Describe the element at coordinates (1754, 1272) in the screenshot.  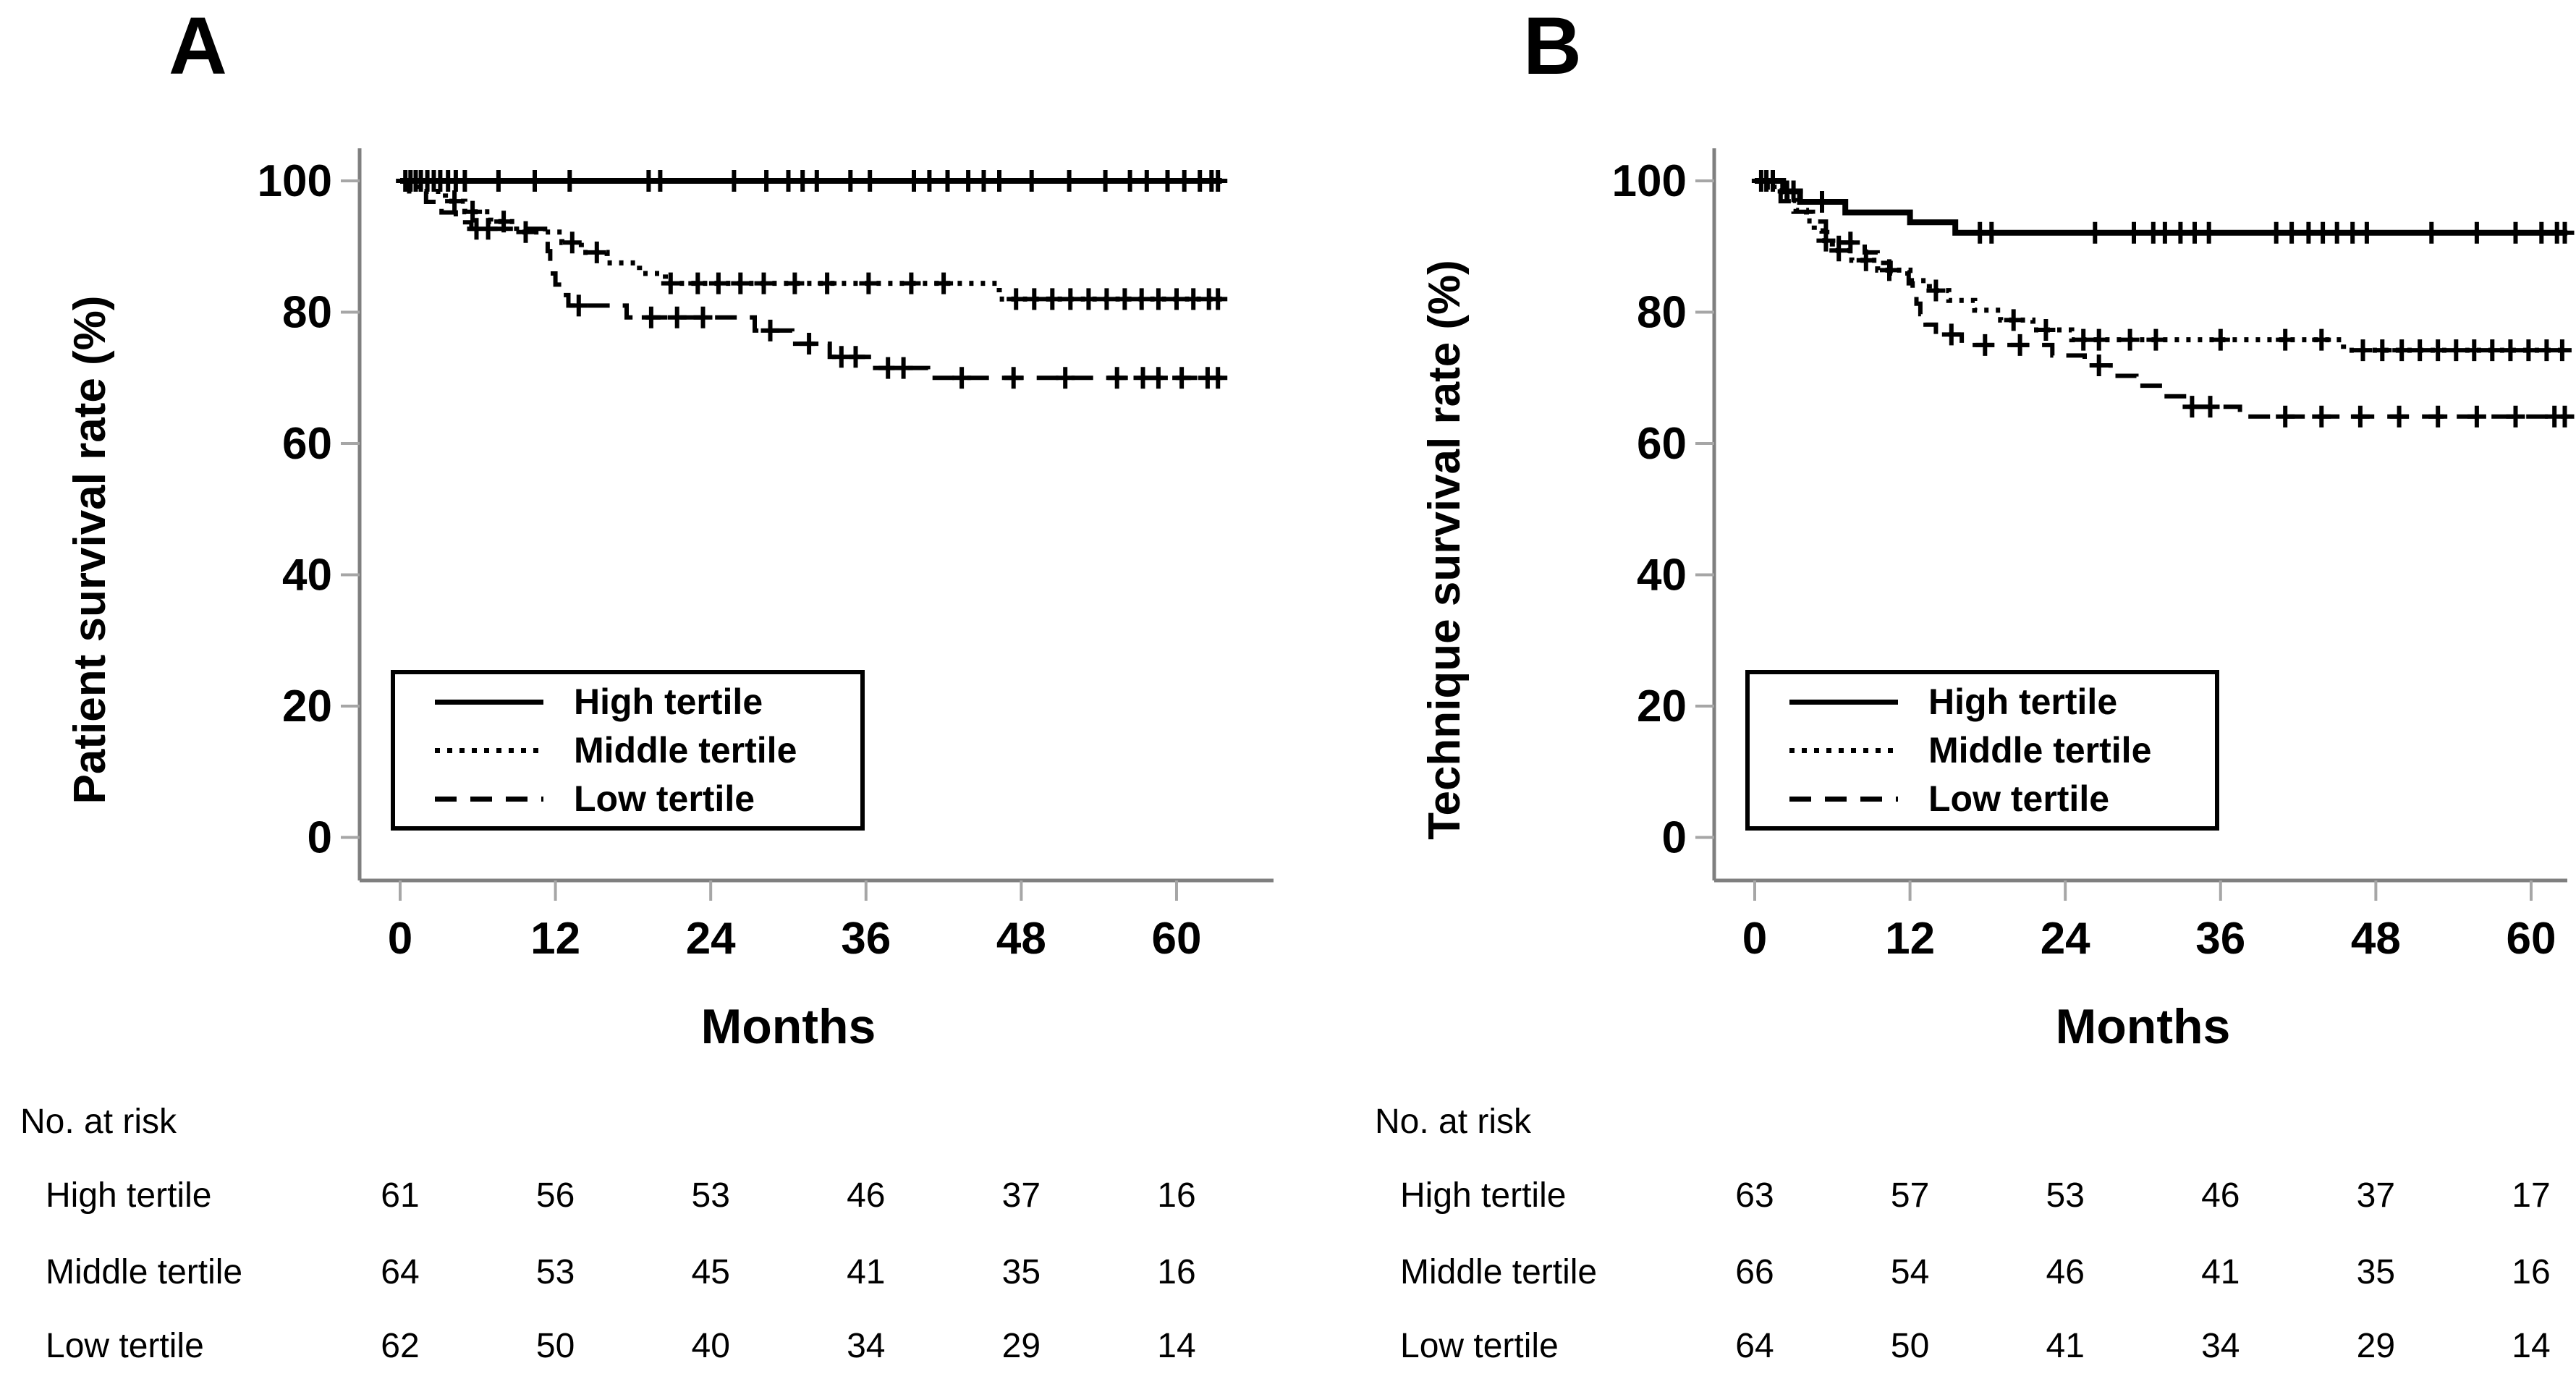
I see `risk-value: 66` at that location.